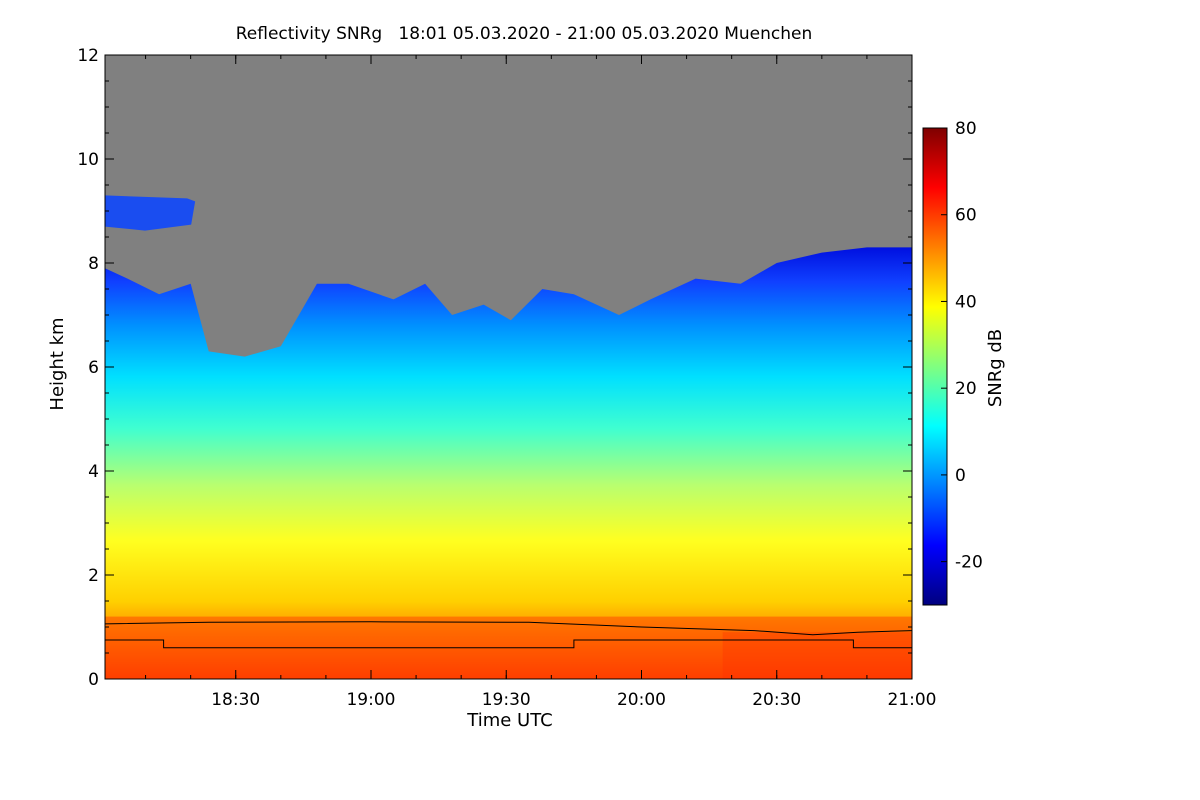 This screenshot has width=1200, height=800. Describe the element at coordinates (962, 346) in the screenshot. I see `colorbar-ticks: -20 0 20 40 60 80` at that location.